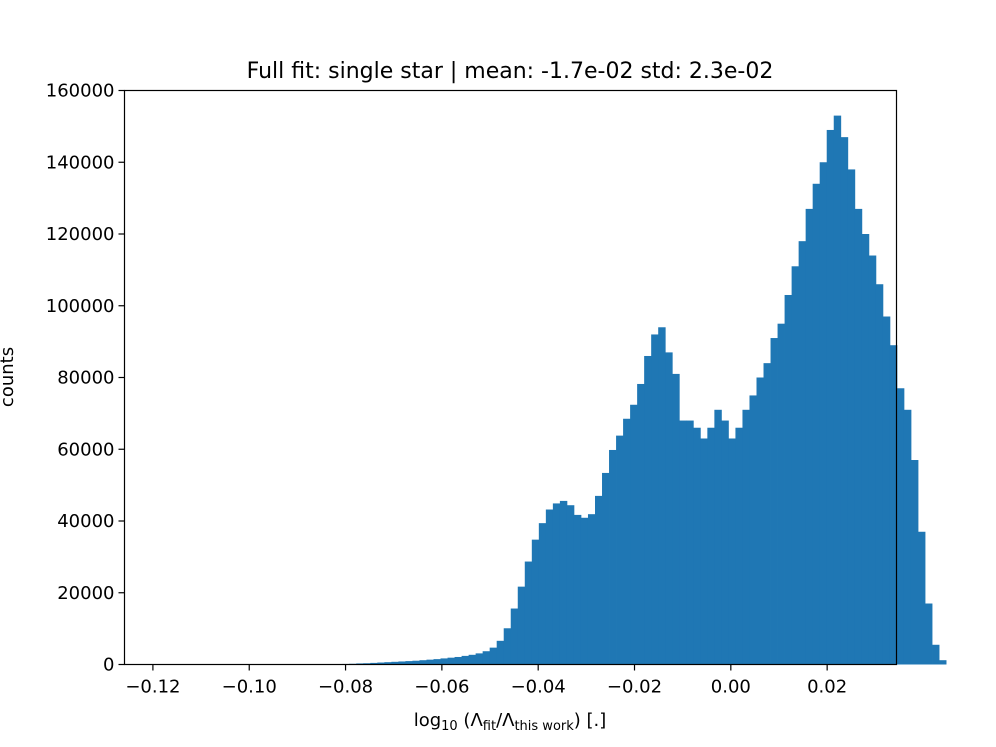 This screenshot has width=996, height=747. I want to click on x-tick-label: 0.02, so click(827, 687).